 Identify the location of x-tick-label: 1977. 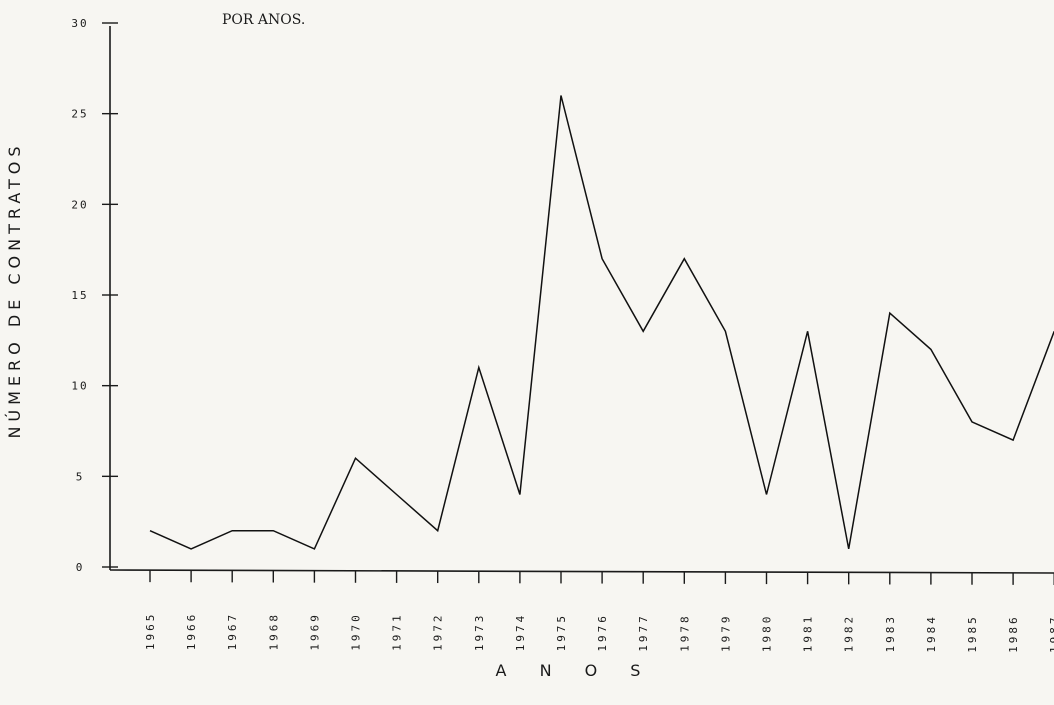
(643, 632).